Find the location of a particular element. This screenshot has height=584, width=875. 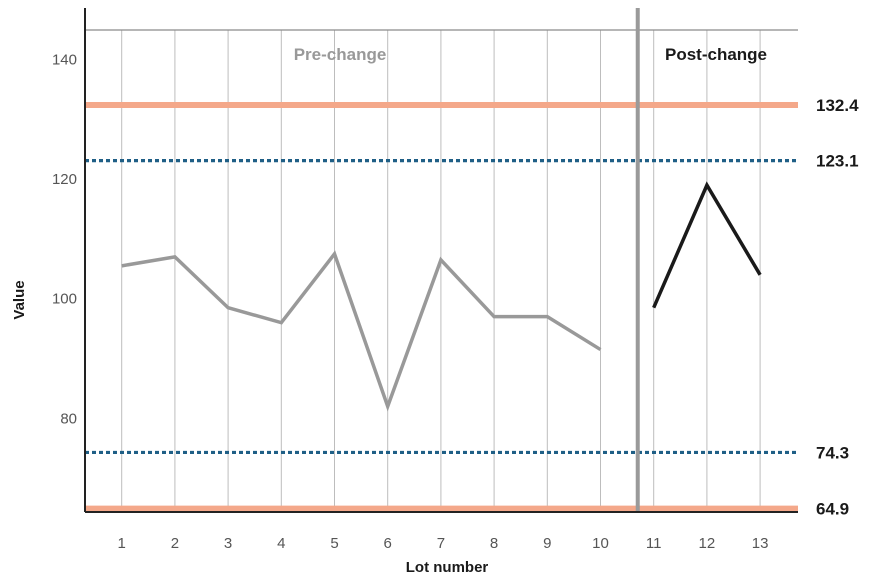

reference-line-label: 74.3 is located at coordinates (832, 452).